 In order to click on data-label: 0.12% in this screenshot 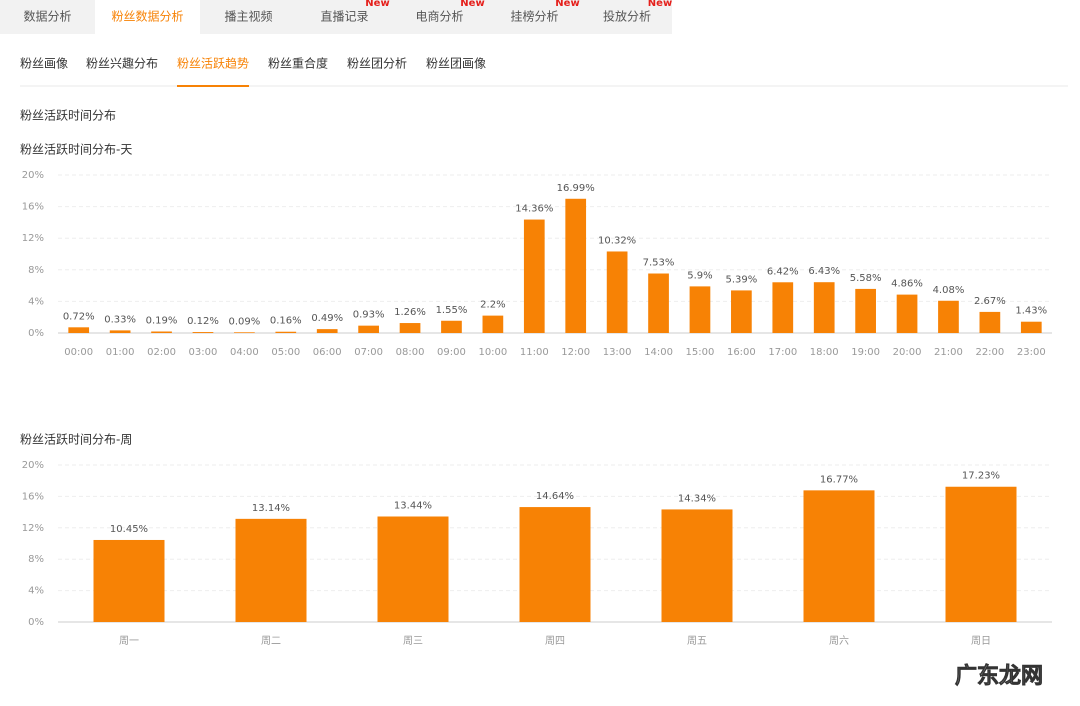, I will do `click(203, 321)`.